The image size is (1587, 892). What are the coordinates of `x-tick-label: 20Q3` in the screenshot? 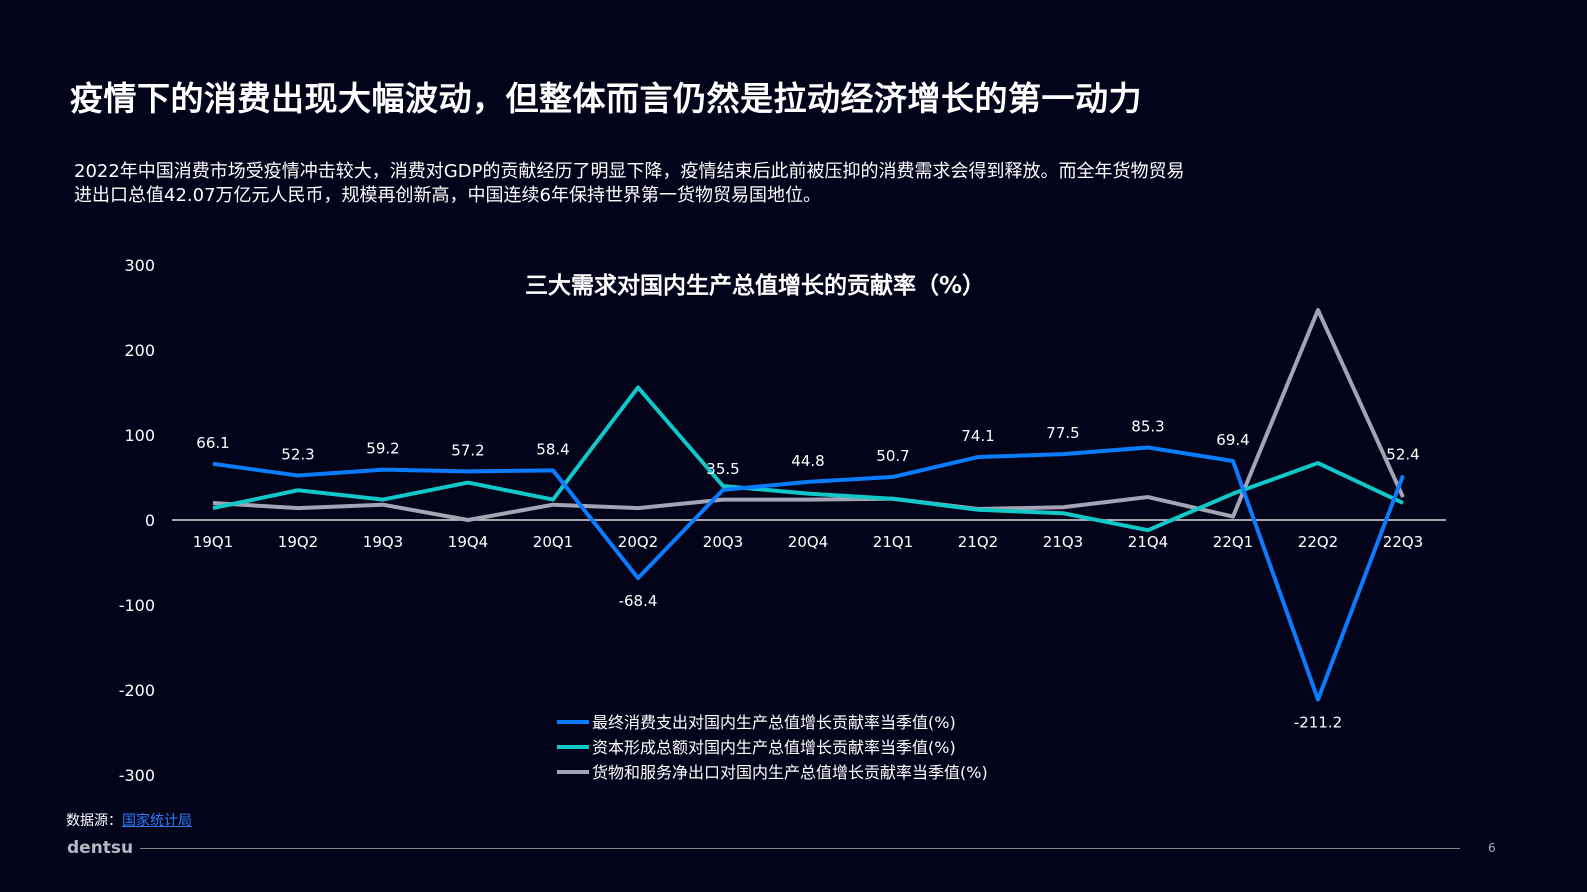 It's located at (723, 542).